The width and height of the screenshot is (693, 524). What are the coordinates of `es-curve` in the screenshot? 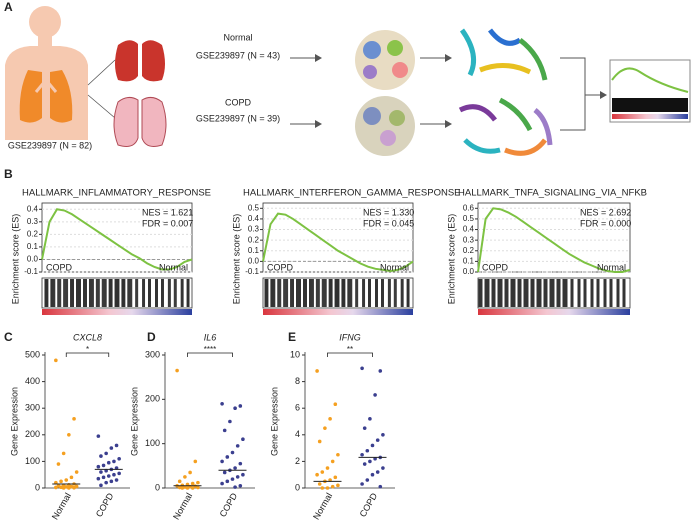 It's located at (338, 242).